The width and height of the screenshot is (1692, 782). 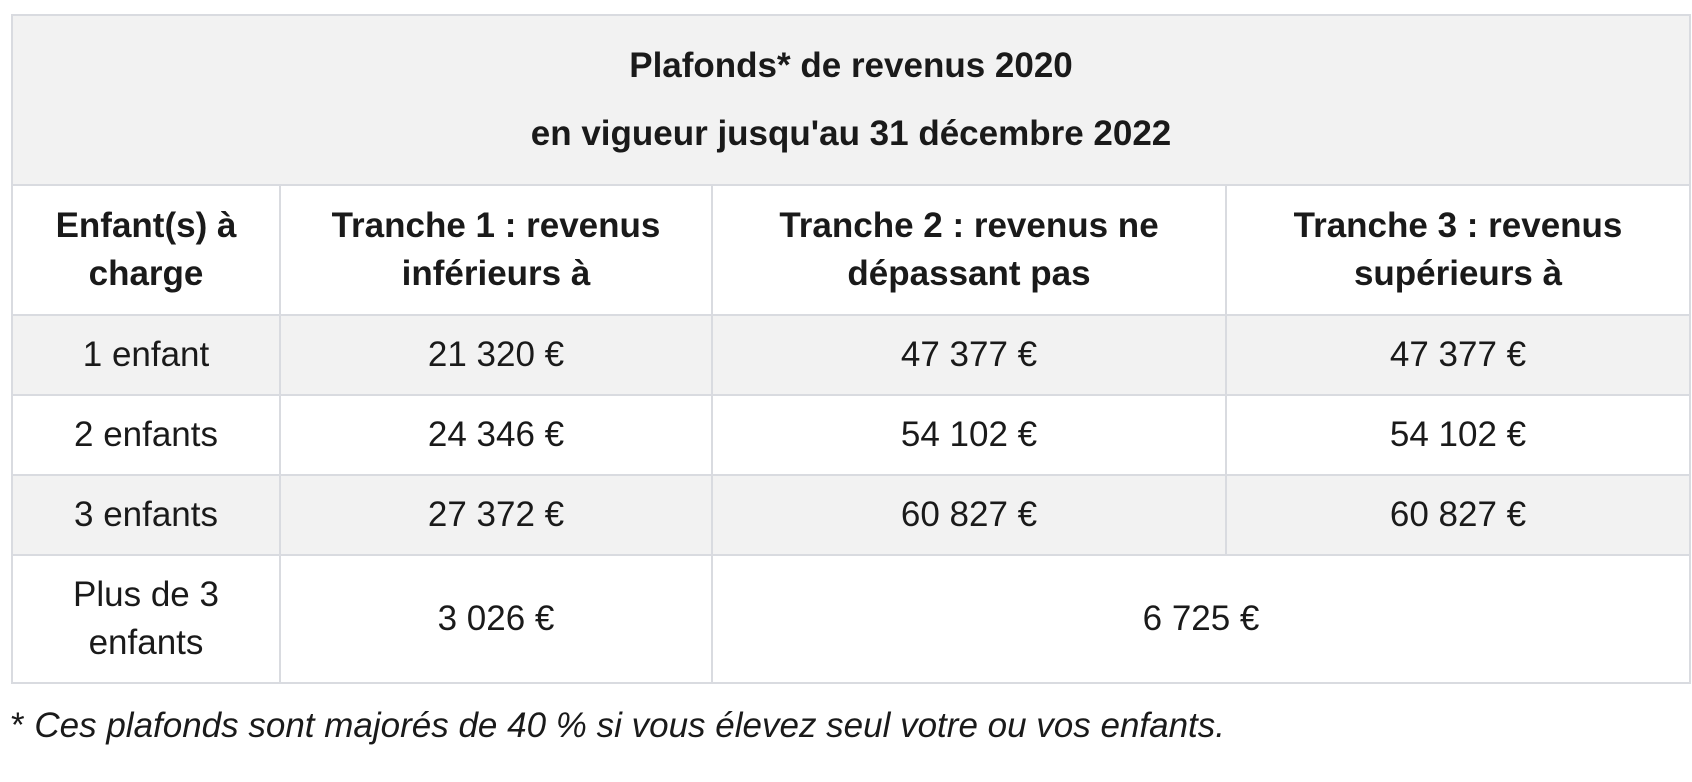 I want to click on table-row: 2 enfants 24 346 € 54 102 € 54 102 €, so click(x=851, y=435).